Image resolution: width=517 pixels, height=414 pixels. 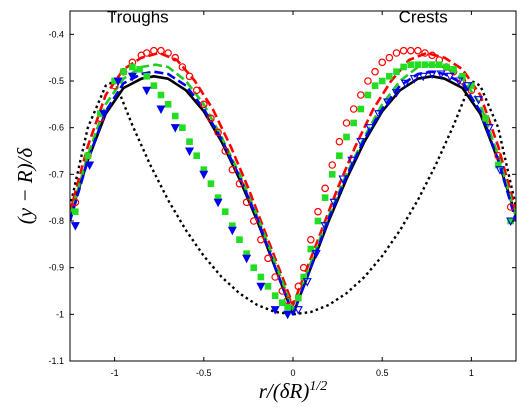 I want to click on y-tick-label: -0.6, so click(x=56, y=128).